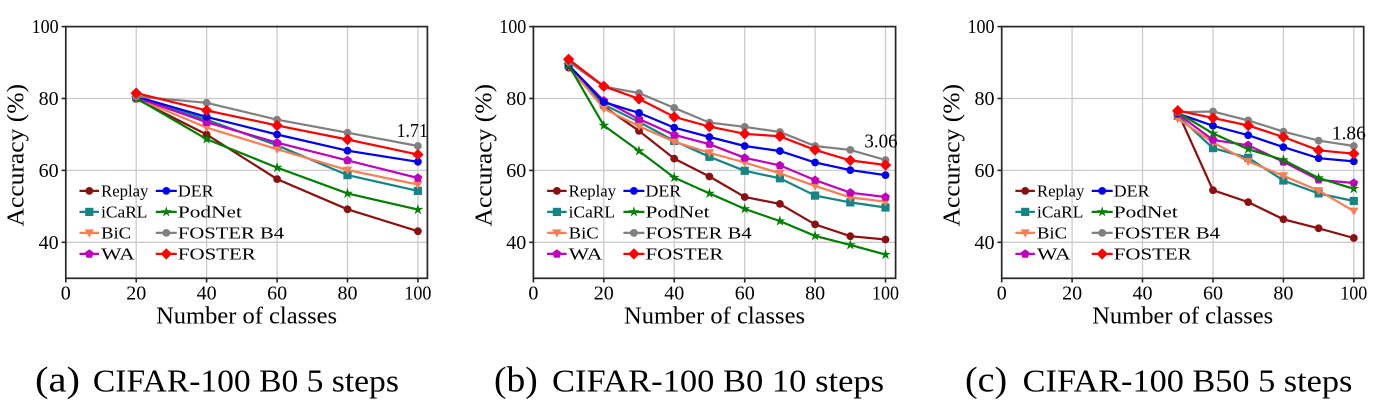 The height and width of the screenshot is (409, 1375). What do you see at coordinates (246, 380) in the screenshot?
I see `svg-text: CIFAR-100 B0 5 steps` at bounding box center [246, 380].